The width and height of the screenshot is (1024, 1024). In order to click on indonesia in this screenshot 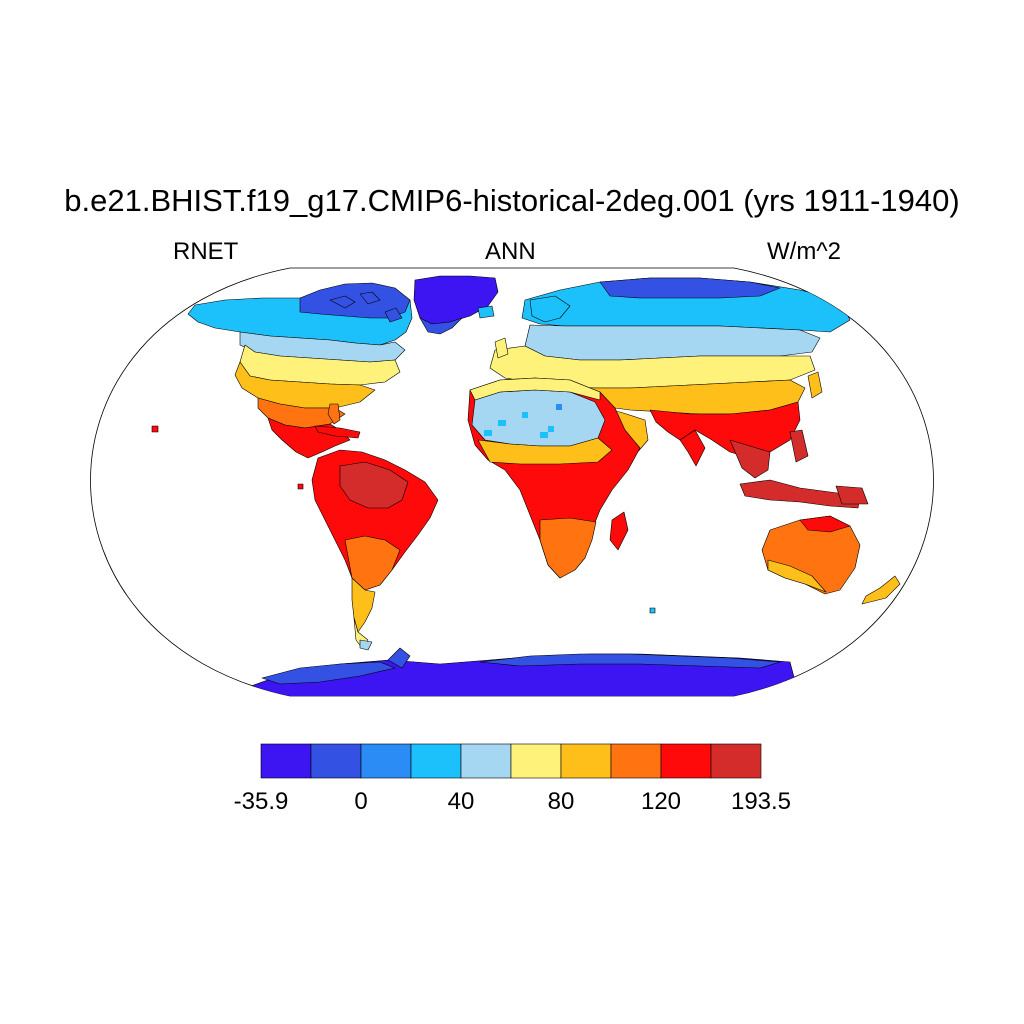, I will do `click(800, 494)`.